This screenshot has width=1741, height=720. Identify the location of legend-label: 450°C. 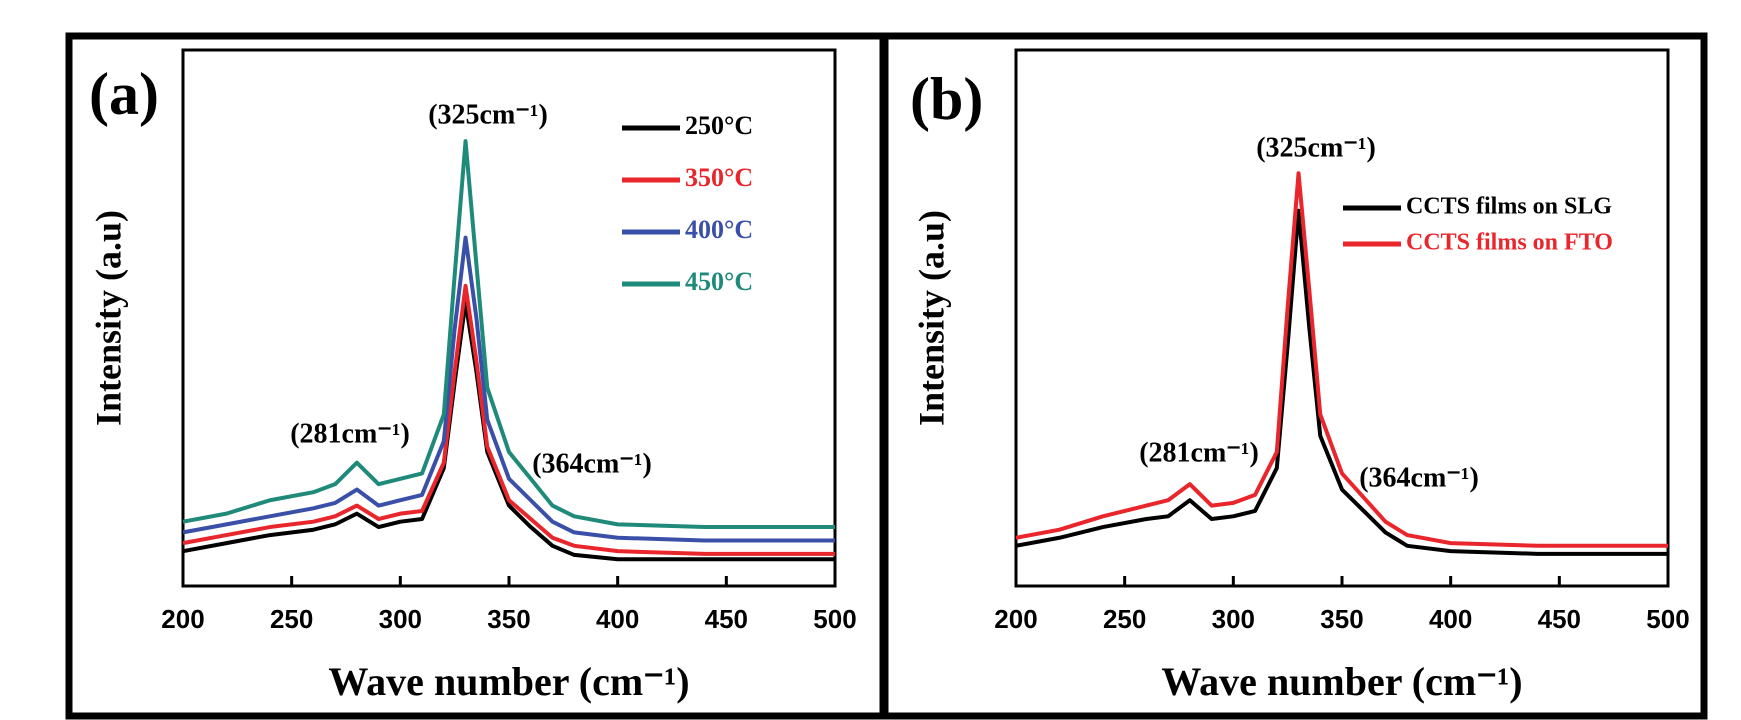
(719, 281).